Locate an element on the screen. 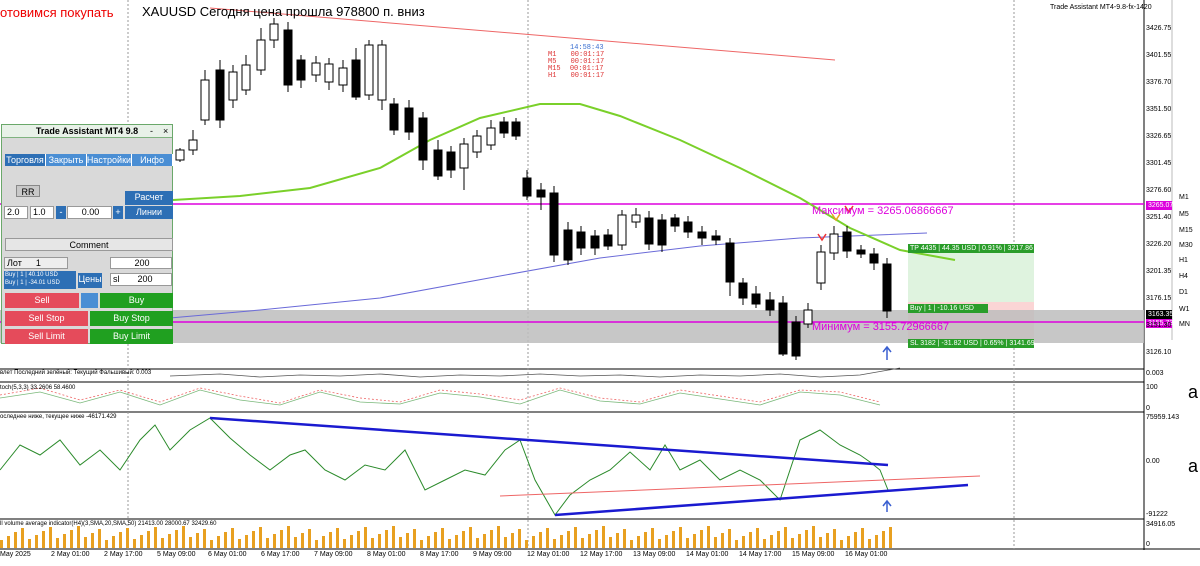 The height and width of the screenshot is (566, 1200). position-info-line: Buy | 1 | 40.10 USD is located at coordinates (31, 275).